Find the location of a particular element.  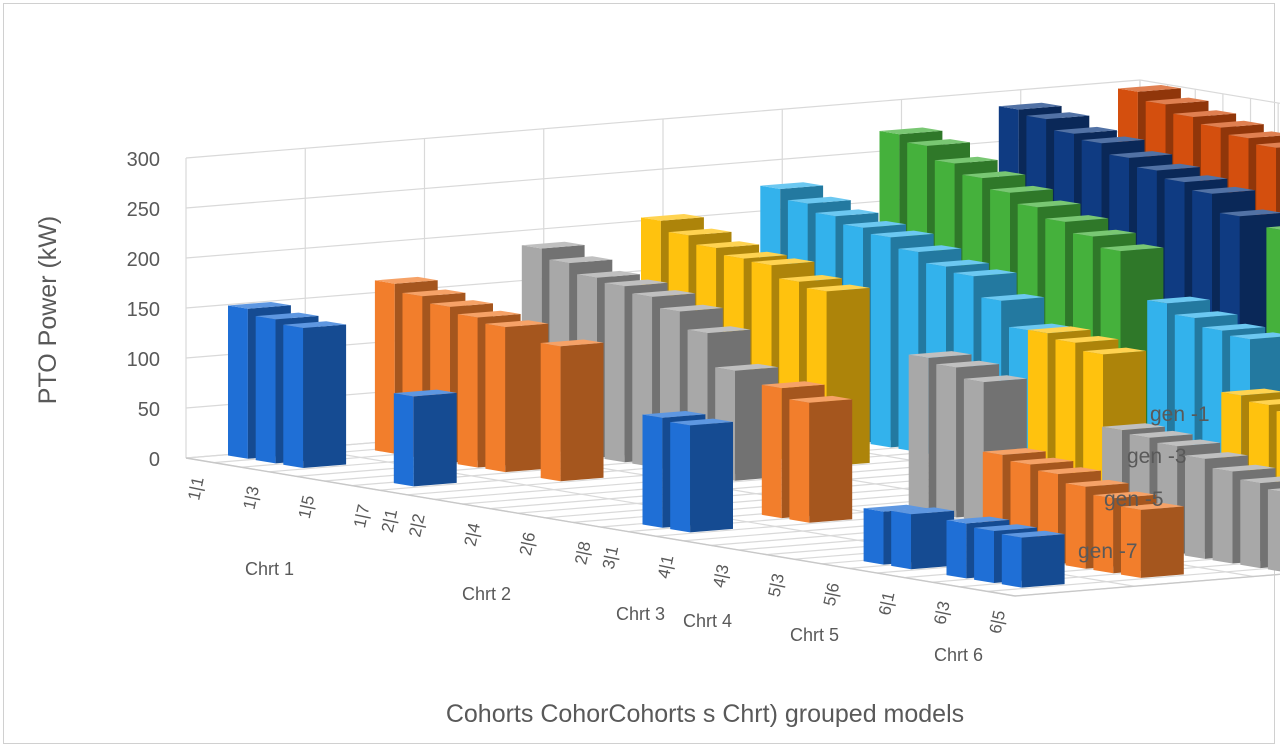

x-tick-label: 2|6 is located at coordinates (527, 543).